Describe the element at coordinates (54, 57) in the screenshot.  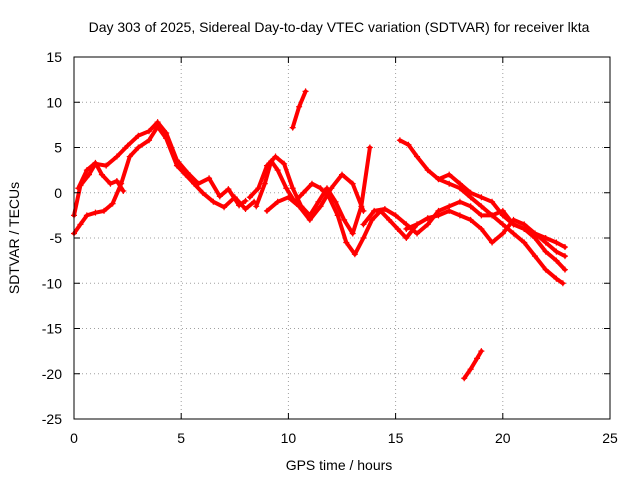
I see `y-tick-label: 15` at that location.